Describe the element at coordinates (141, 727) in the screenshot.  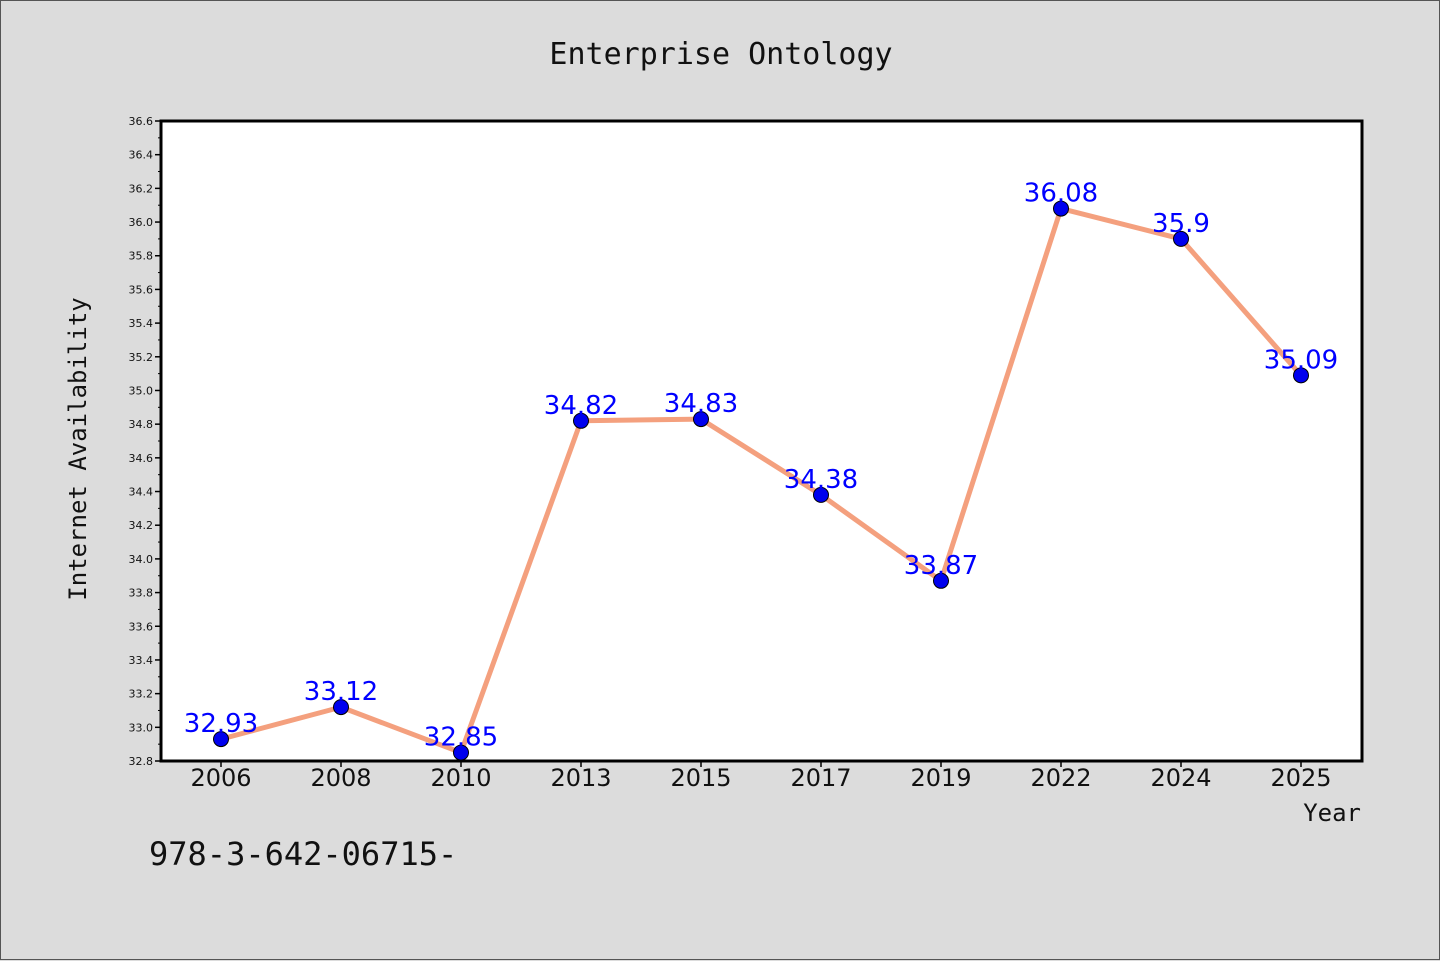
I see `y-tick-label: 33.0` at that location.